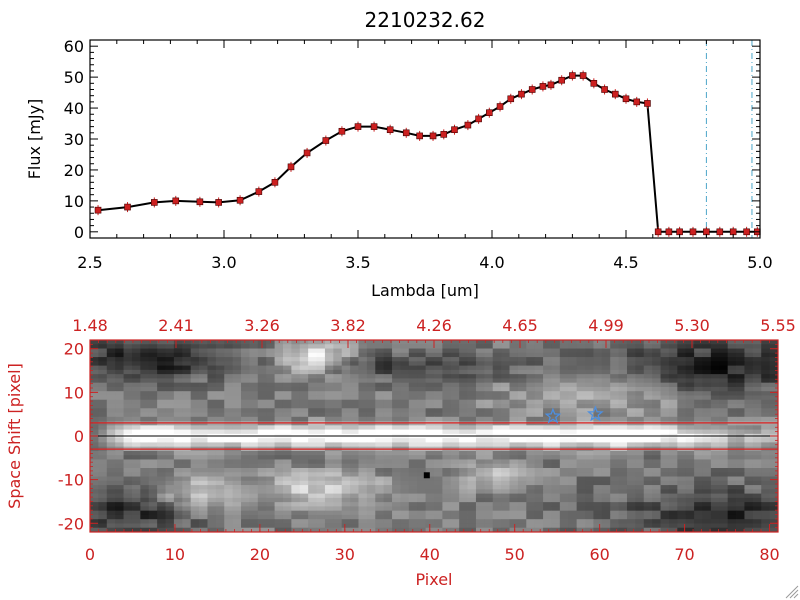 The image size is (800, 600). Describe the element at coordinates (434, 332) in the screenshot. I see `wavelength-top-axis-ticks: 1.48 2.41 3.26 3.82 4.26 4.65 4.99 5.30 5.55` at that location.